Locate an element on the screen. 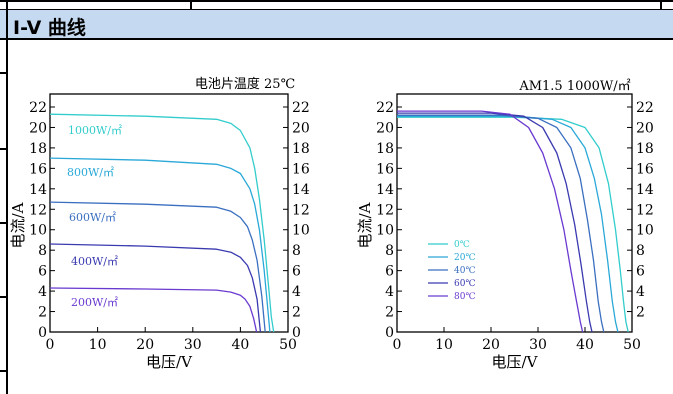  left-border is located at coordinates (7, 217).